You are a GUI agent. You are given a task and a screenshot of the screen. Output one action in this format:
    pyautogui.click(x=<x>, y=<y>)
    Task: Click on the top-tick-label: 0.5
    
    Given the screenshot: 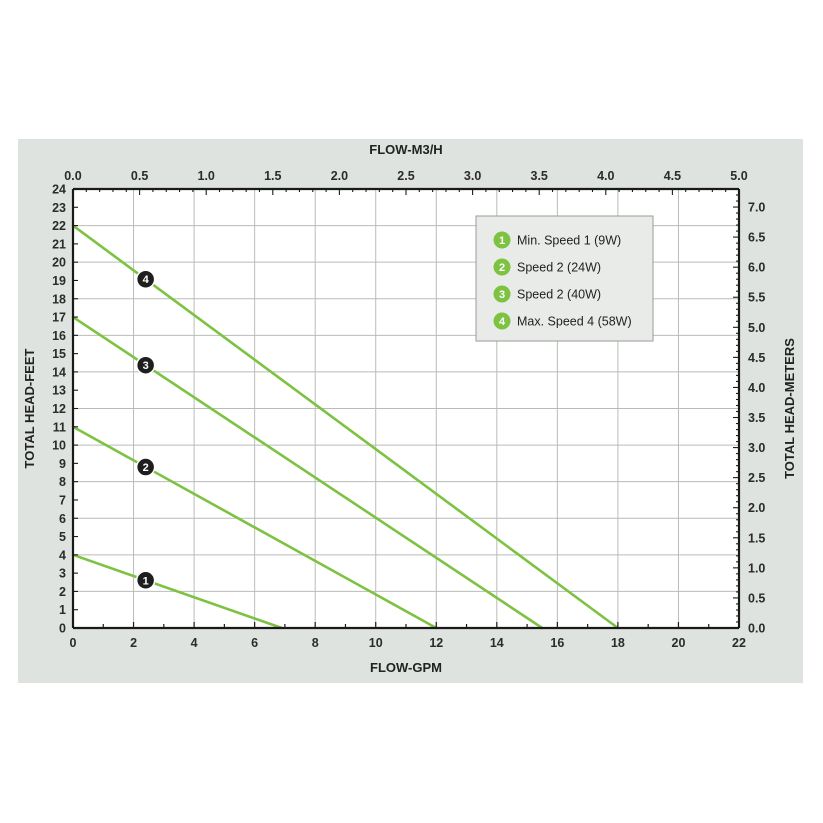 What is the action you would take?
    pyautogui.click(x=139, y=176)
    